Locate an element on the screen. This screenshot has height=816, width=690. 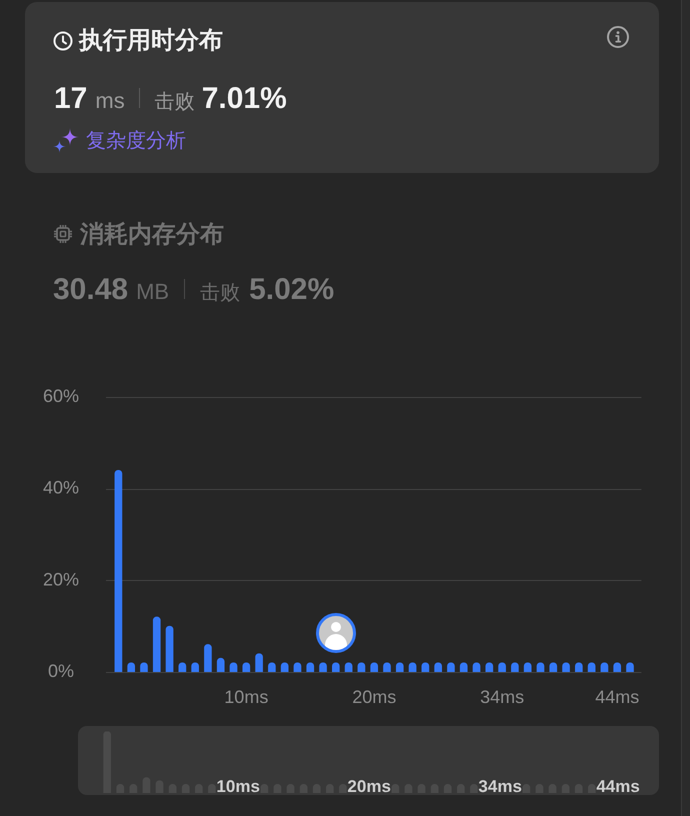
text: 7.01% is located at coordinates (244, 99).